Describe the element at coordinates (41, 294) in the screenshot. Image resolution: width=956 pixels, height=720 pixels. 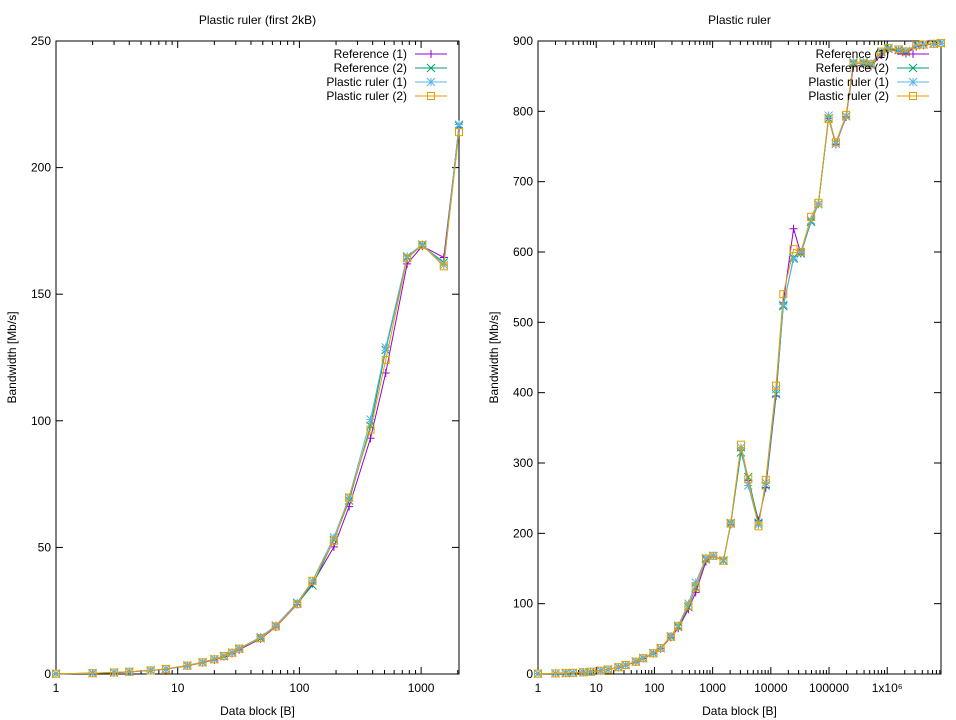
I see `y-tick-label: 150` at that location.